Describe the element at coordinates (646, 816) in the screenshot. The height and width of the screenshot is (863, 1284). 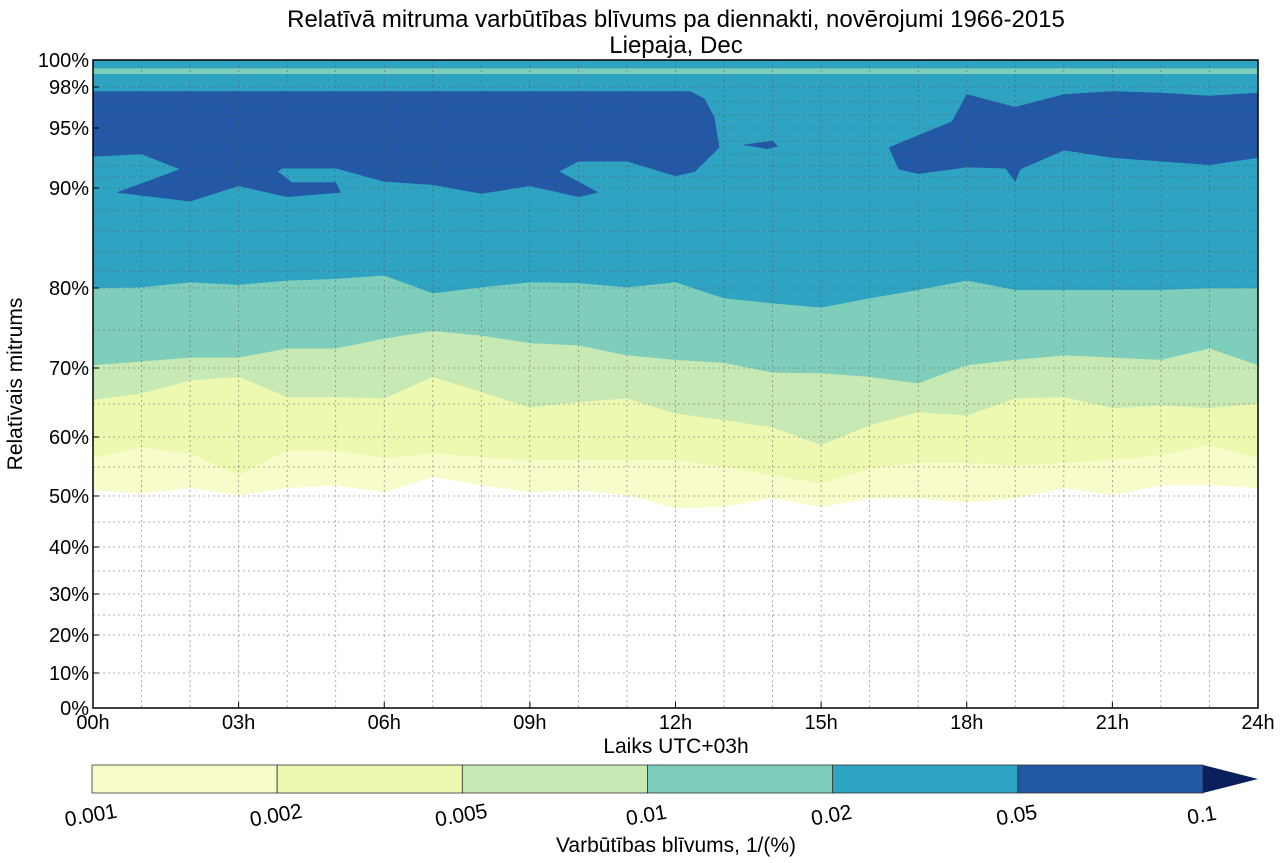
I see `colorbar-tick-label: 0.01` at that location.